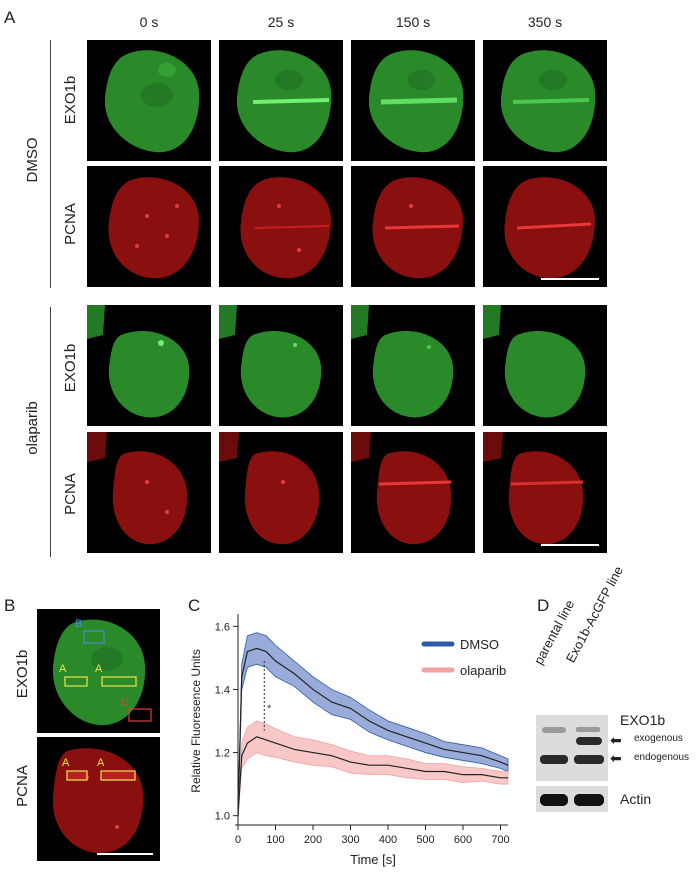 This screenshot has height=881, width=697. What do you see at coordinates (50, 164) in the screenshot?
I see `condition-bracket-dmso` at bounding box center [50, 164].